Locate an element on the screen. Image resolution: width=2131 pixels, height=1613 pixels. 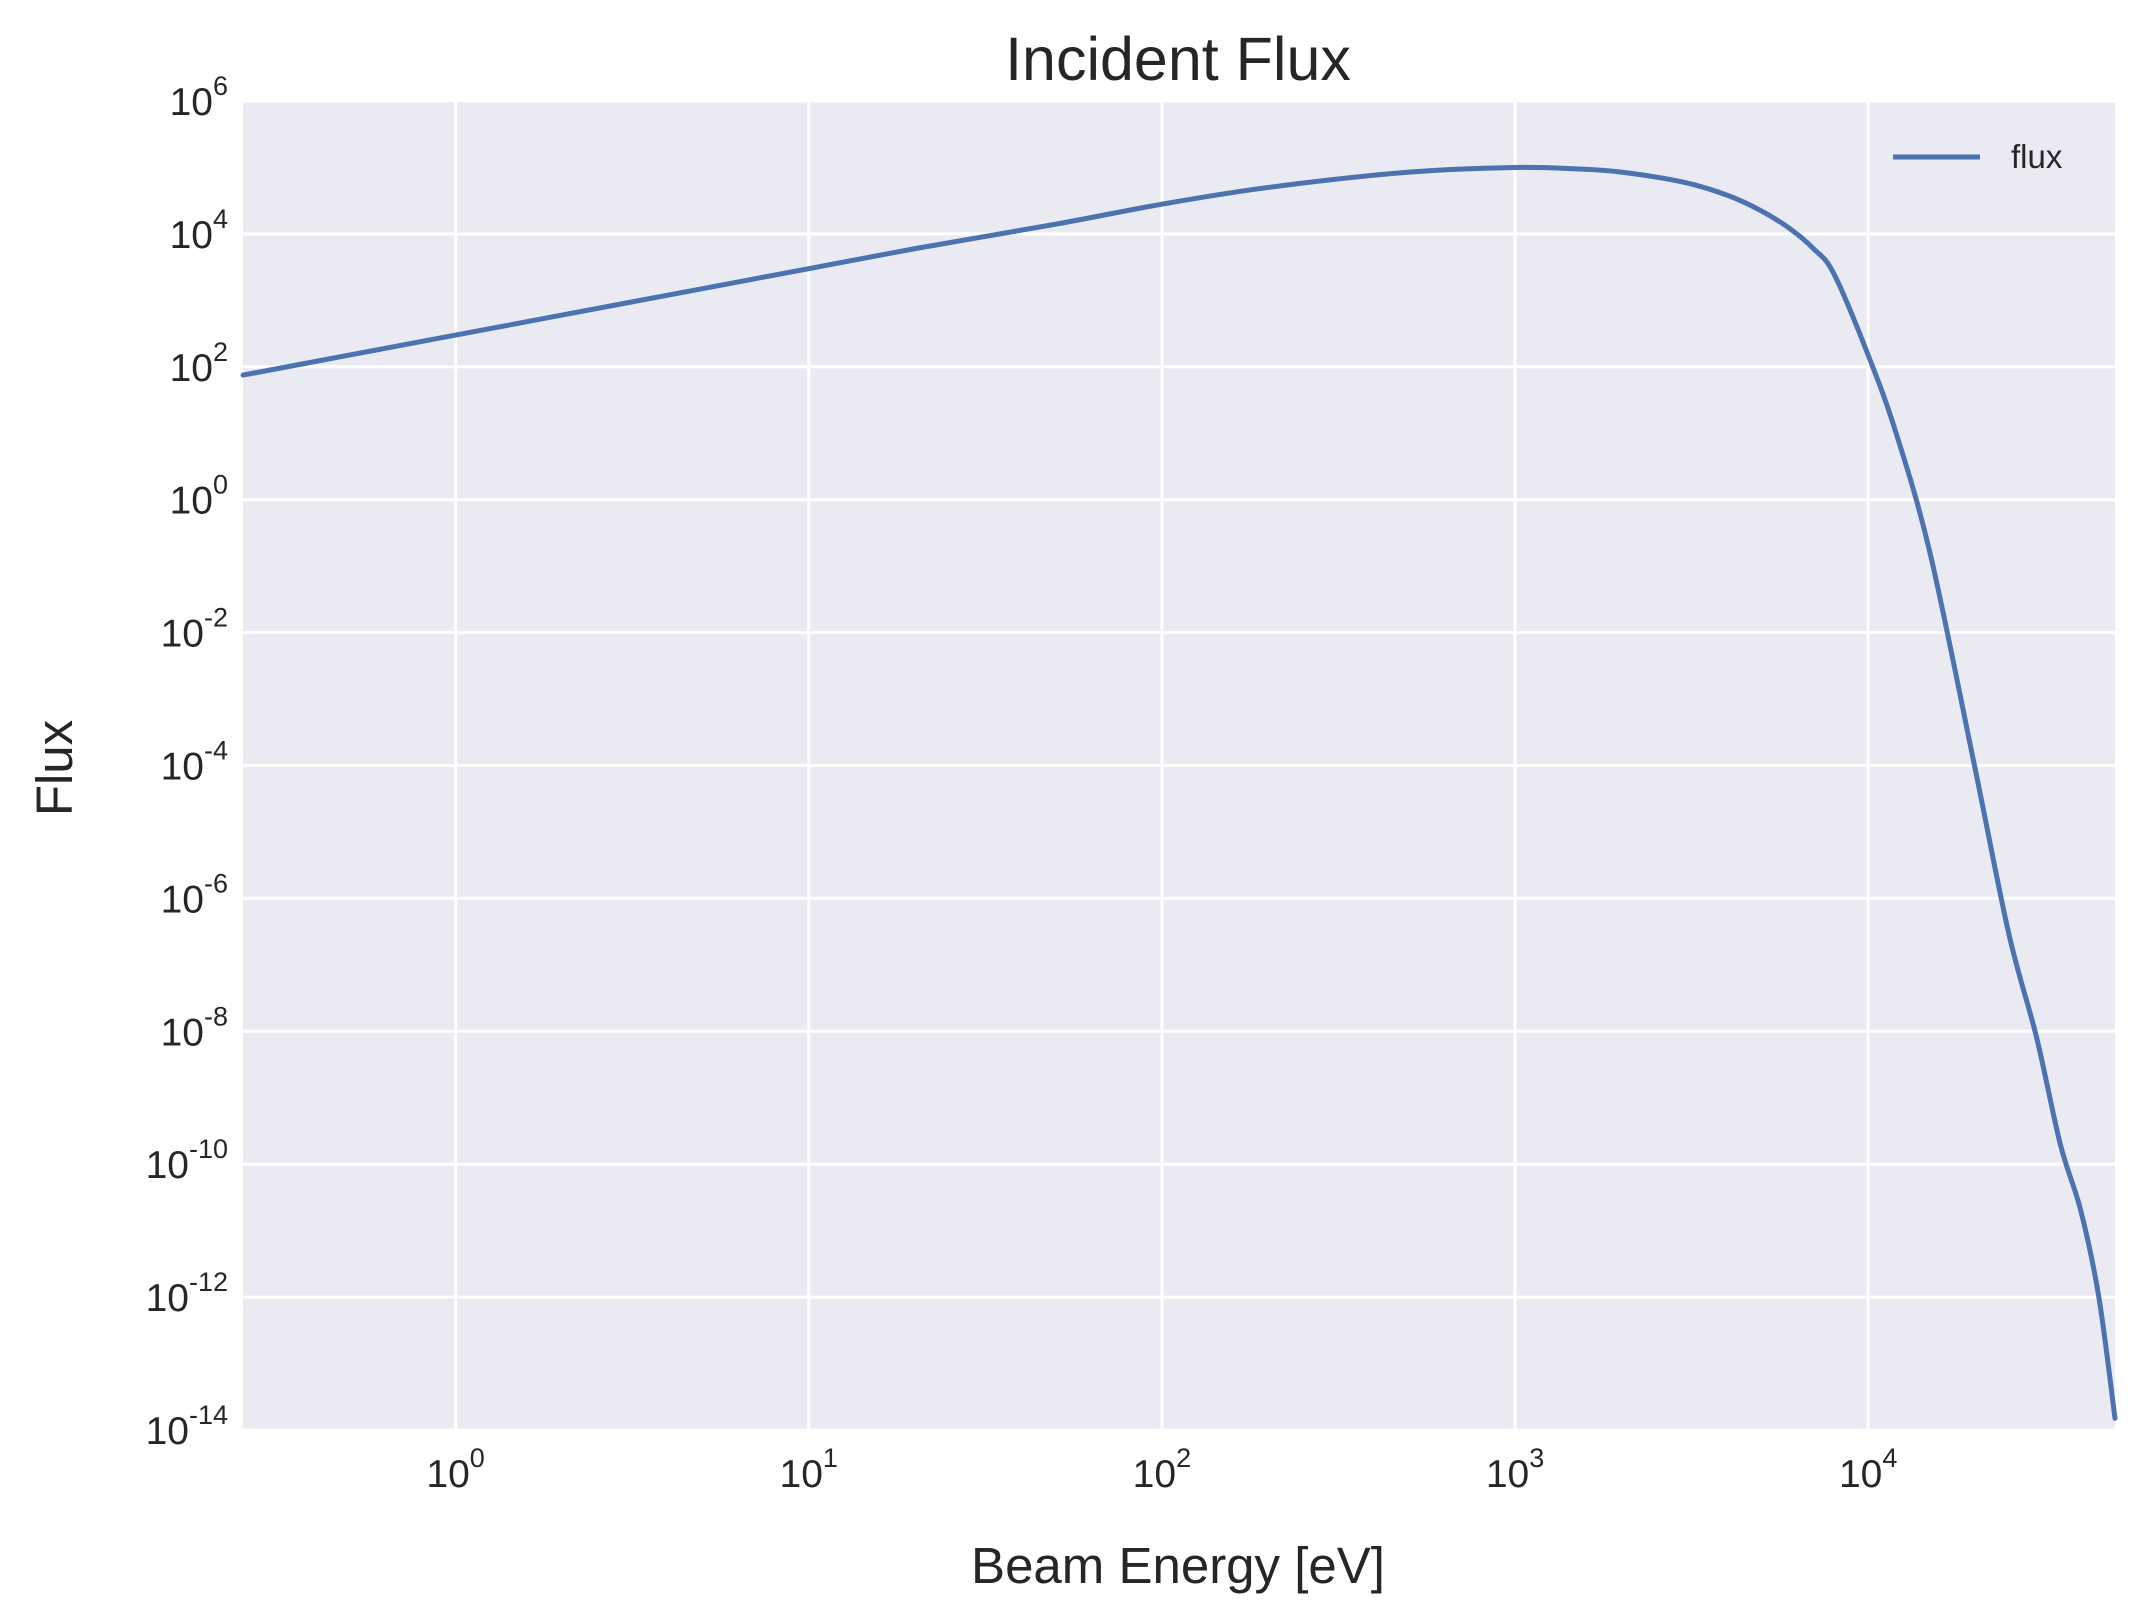
legend: flux is located at coordinates (1978, 156).